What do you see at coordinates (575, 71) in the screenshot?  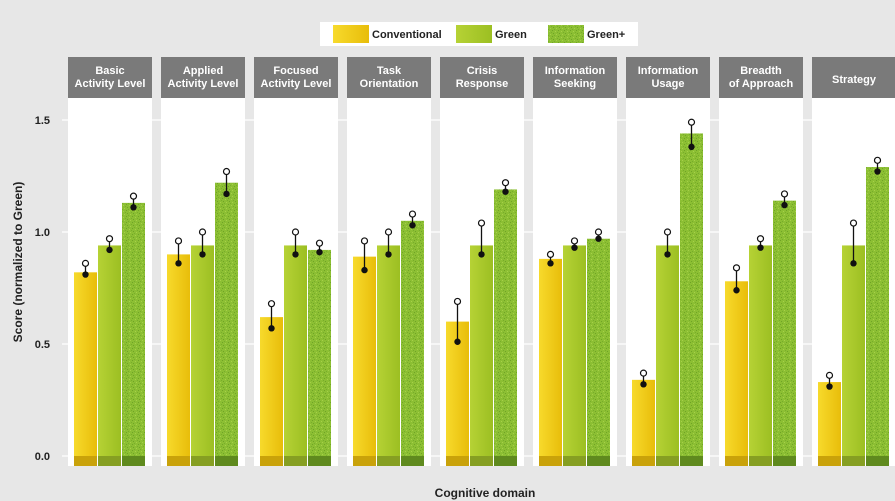 I see `panel-title: Information` at bounding box center [575, 71].